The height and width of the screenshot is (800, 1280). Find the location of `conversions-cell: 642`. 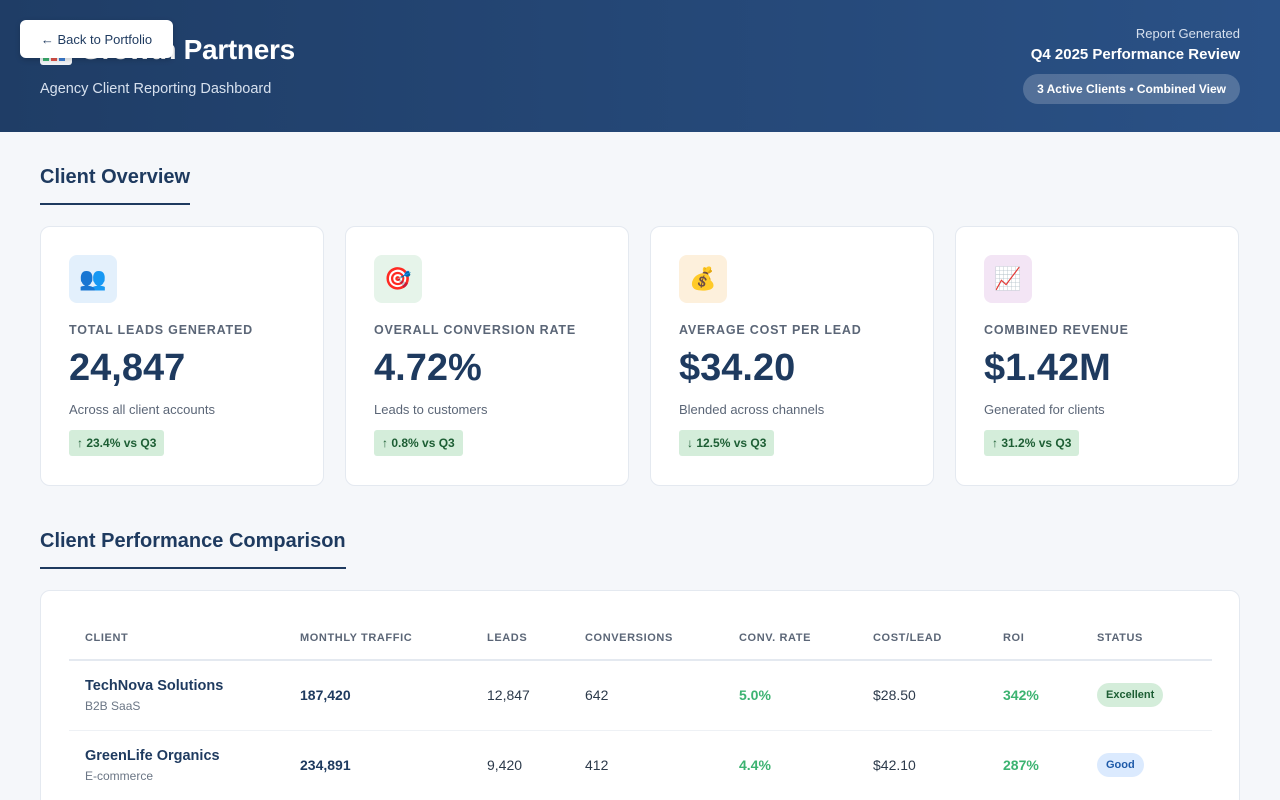

conversions-cell: 642 is located at coordinates (646, 695).